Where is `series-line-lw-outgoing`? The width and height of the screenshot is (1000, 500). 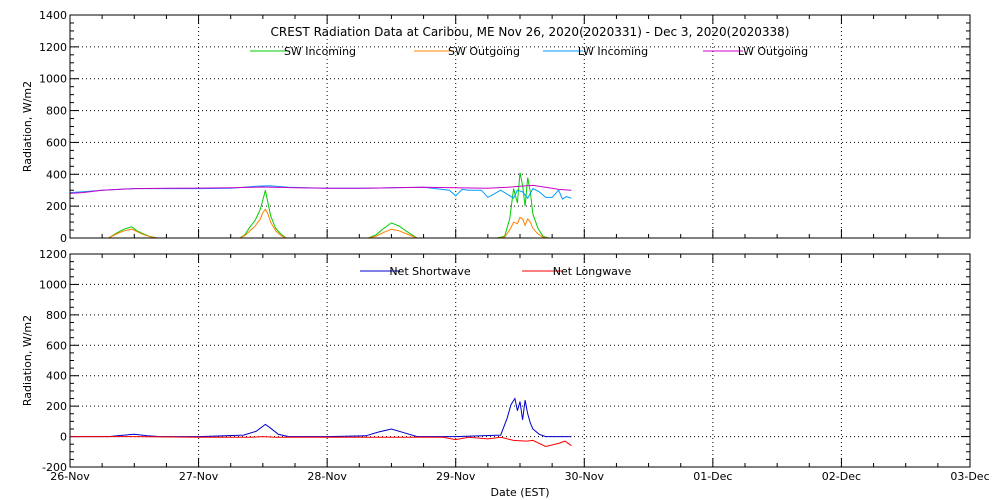 series-line-lw-outgoing is located at coordinates (320, 189).